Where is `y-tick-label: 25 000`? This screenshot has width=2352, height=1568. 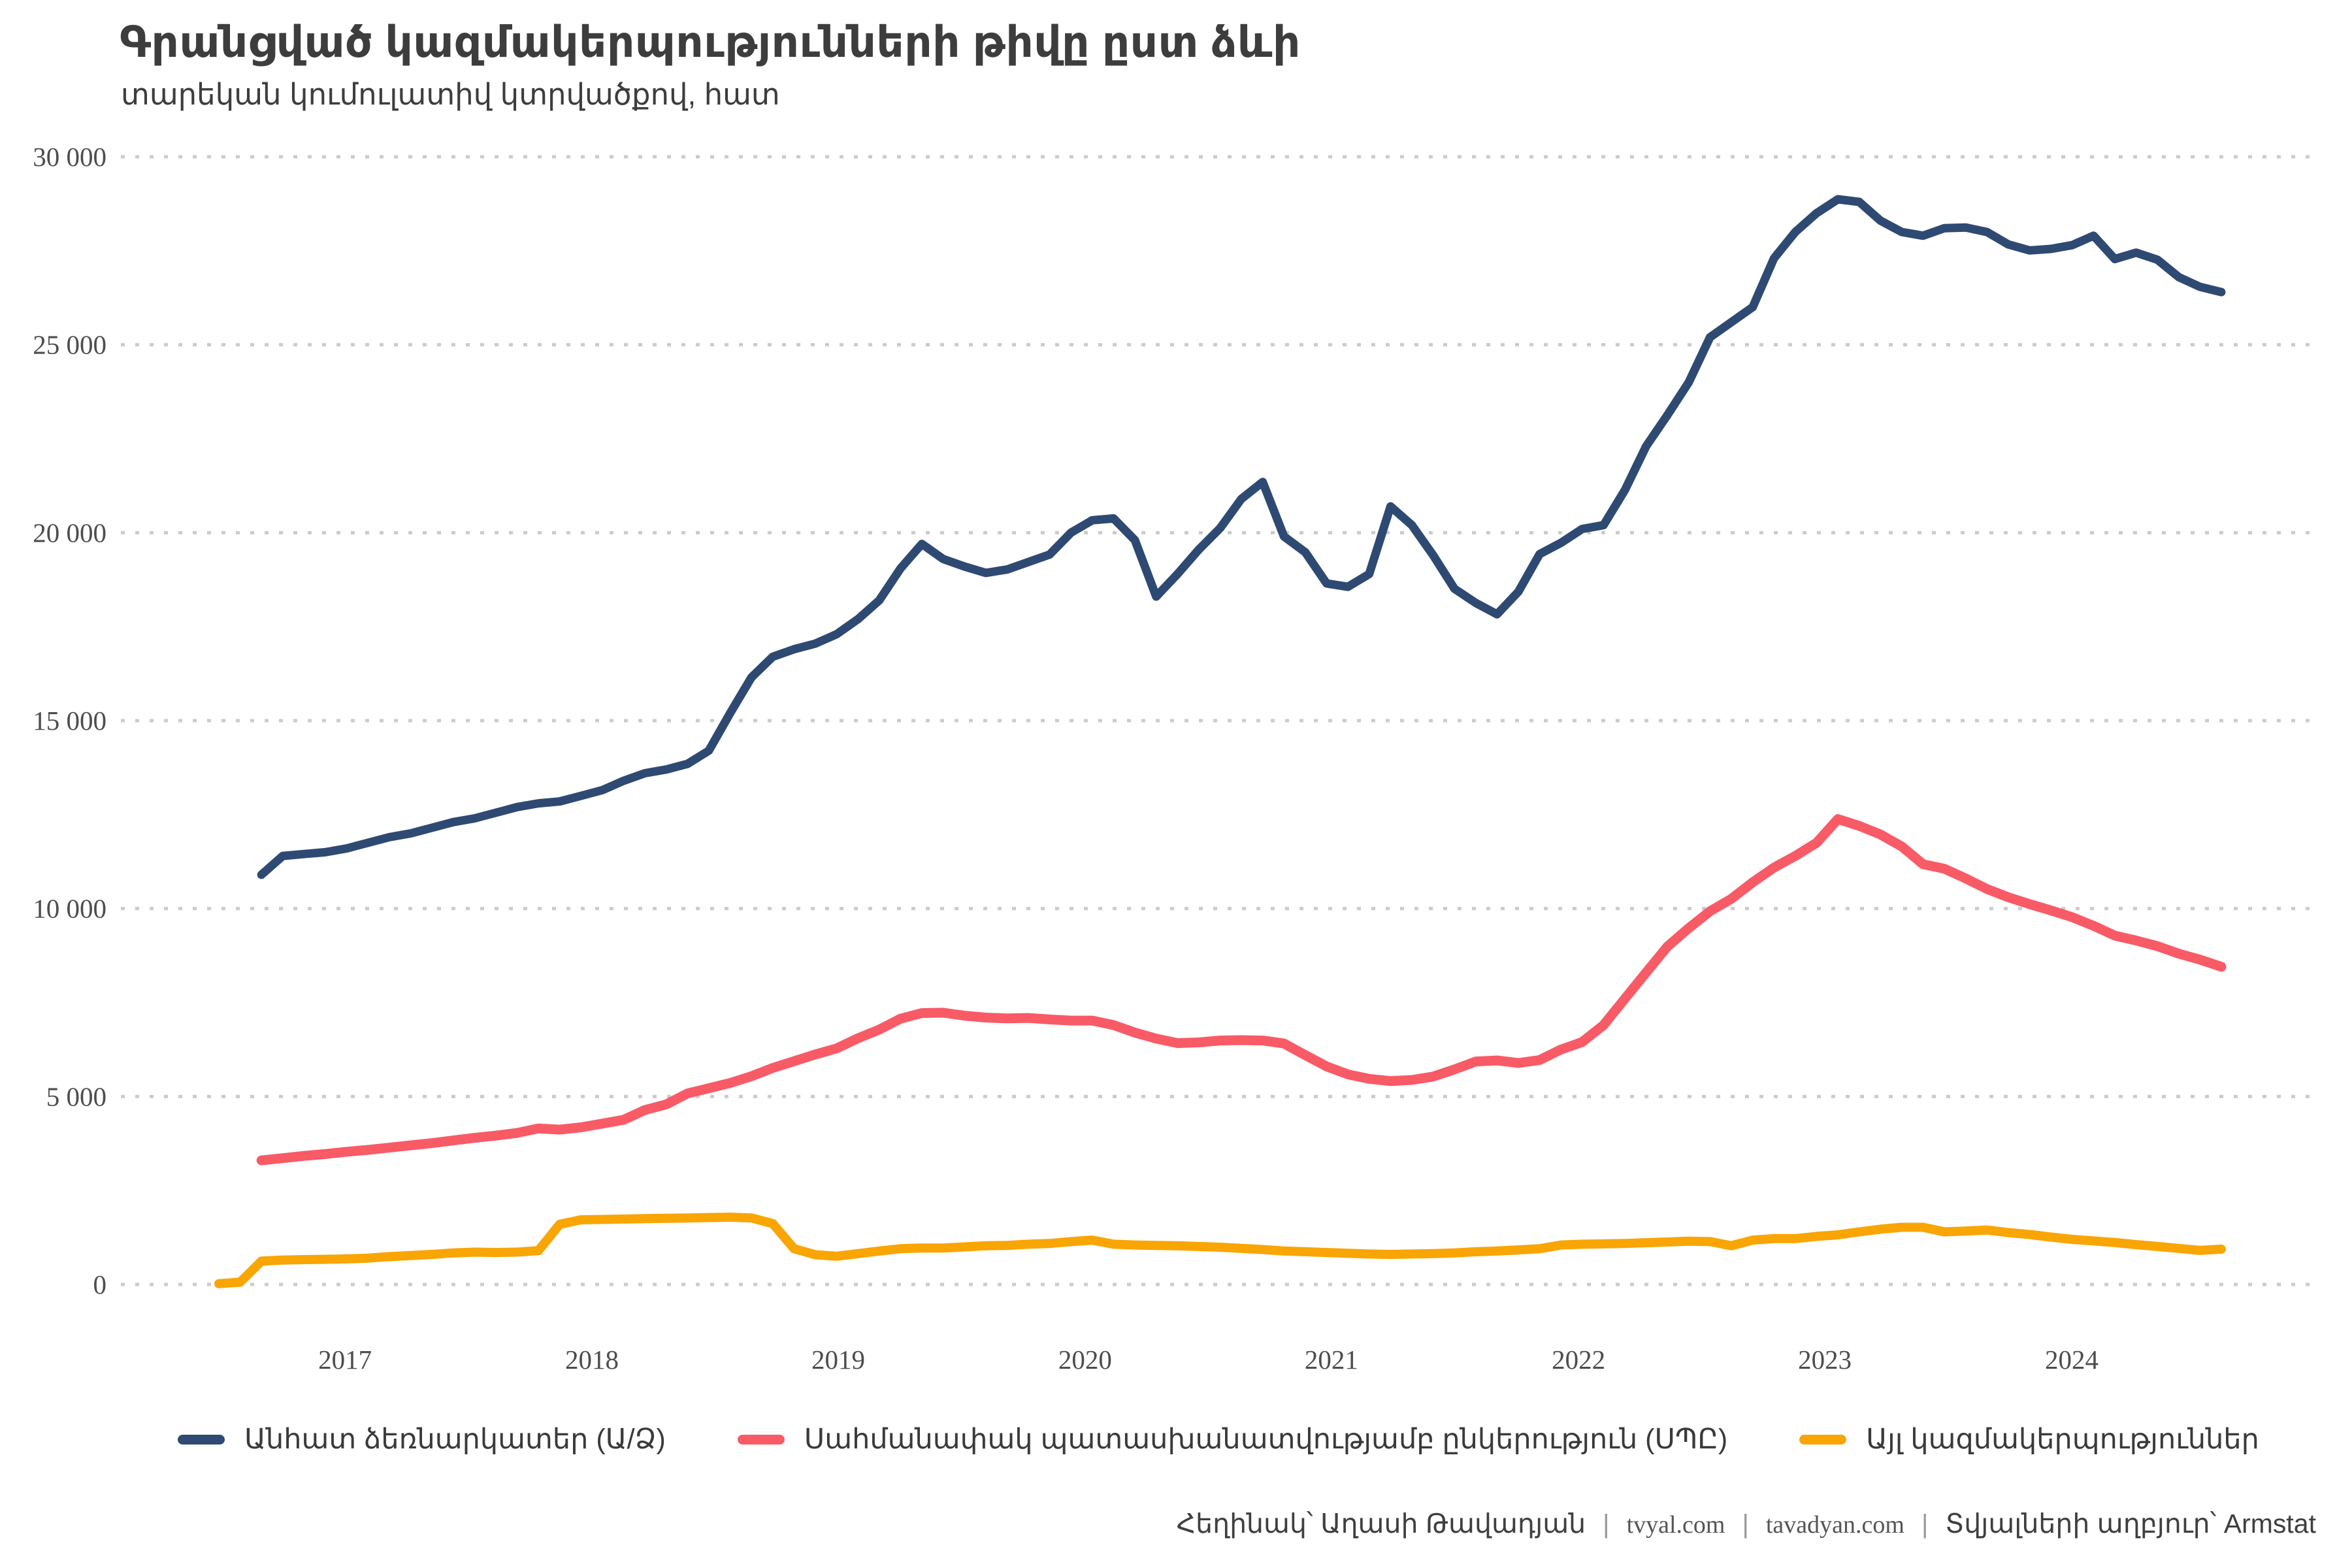
y-tick-label: 25 000 is located at coordinates (69, 345).